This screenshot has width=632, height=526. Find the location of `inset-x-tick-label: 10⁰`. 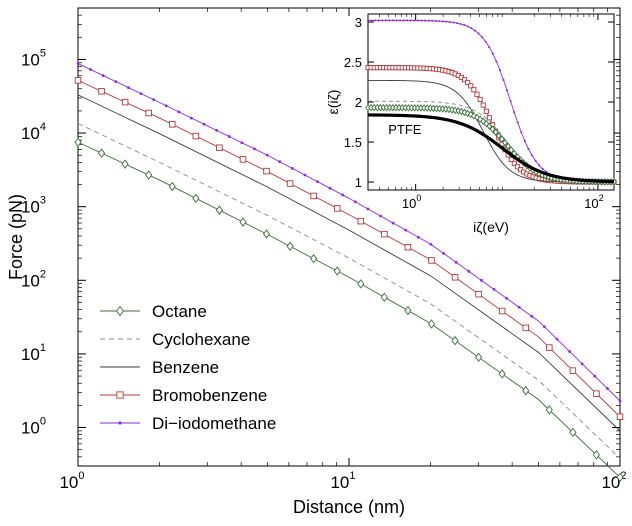

inset-x-tick-label: 10⁰ is located at coordinates (411, 202).